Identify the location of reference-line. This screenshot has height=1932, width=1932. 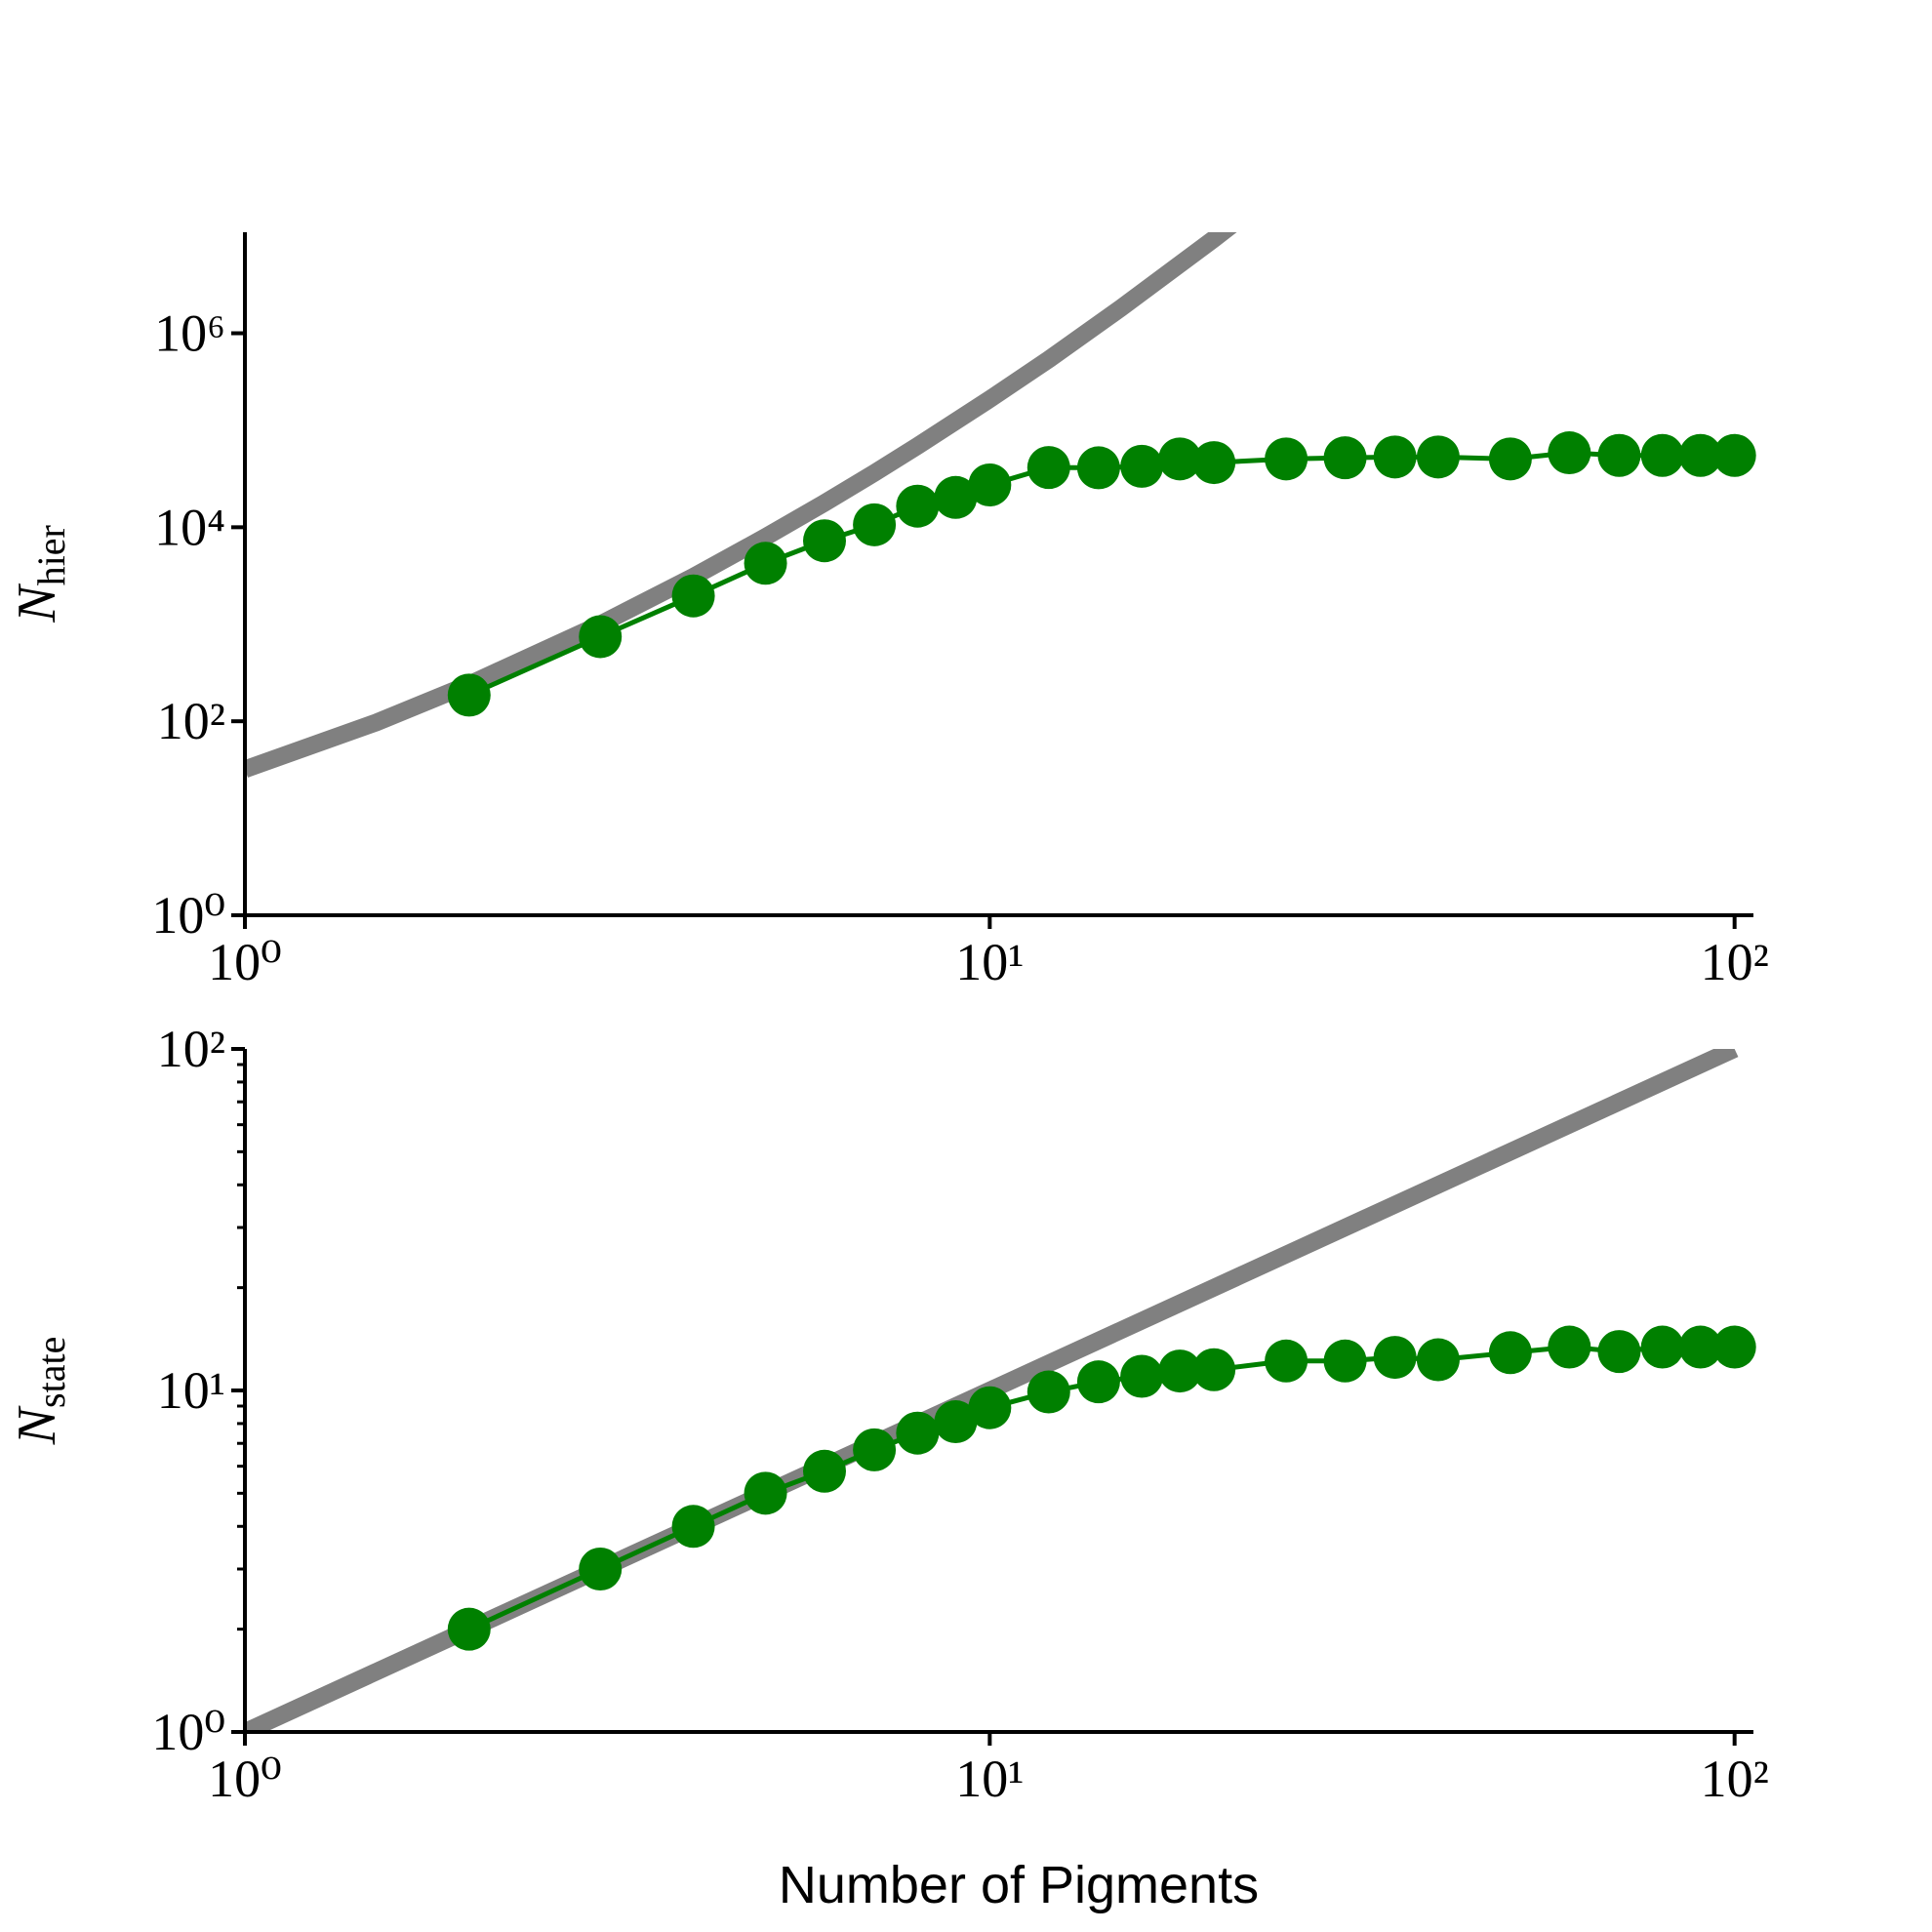
(741, 505).